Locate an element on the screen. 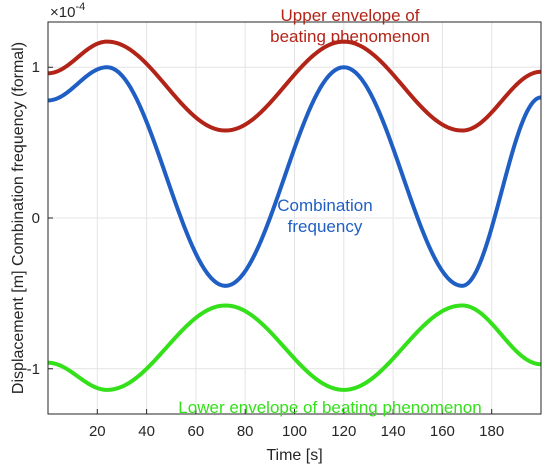 This screenshot has width=550, height=467. x-tick-label: 80 is located at coordinates (245, 431).